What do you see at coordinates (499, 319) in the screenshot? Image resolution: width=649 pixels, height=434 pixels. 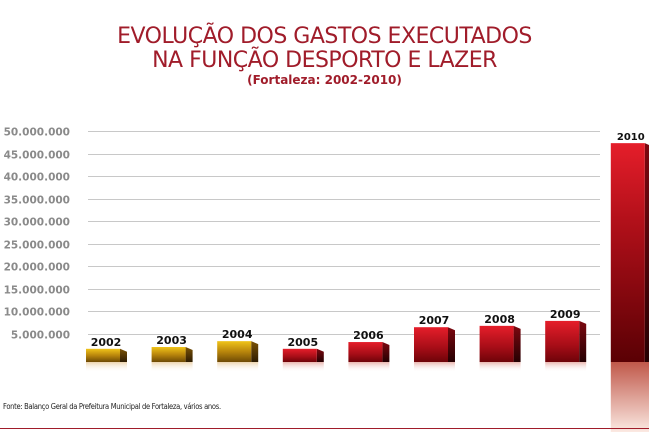 I see `bar-label-2008: 2008` at bounding box center [499, 319].